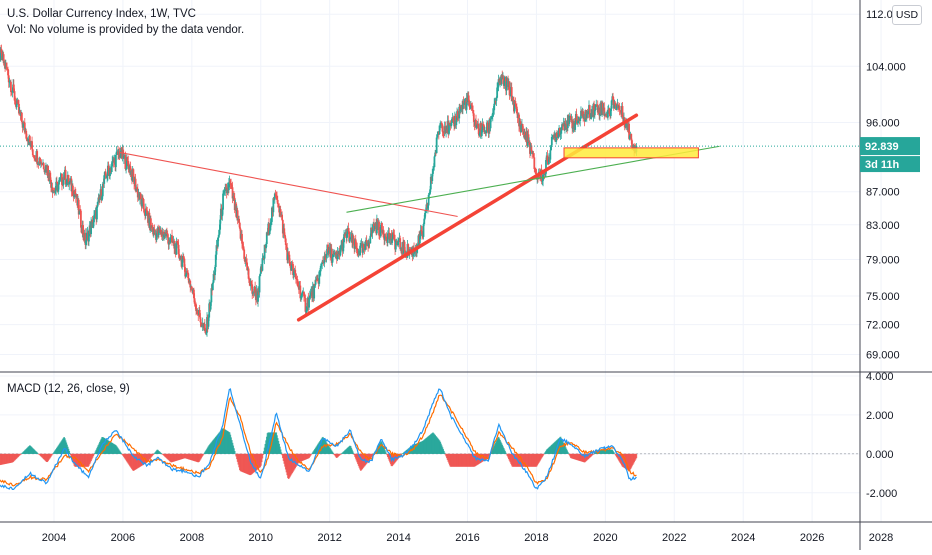 The image size is (932, 555). Describe the element at coordinates (907, 15) in the screenshot. I see `currency-button: USD` at that location.